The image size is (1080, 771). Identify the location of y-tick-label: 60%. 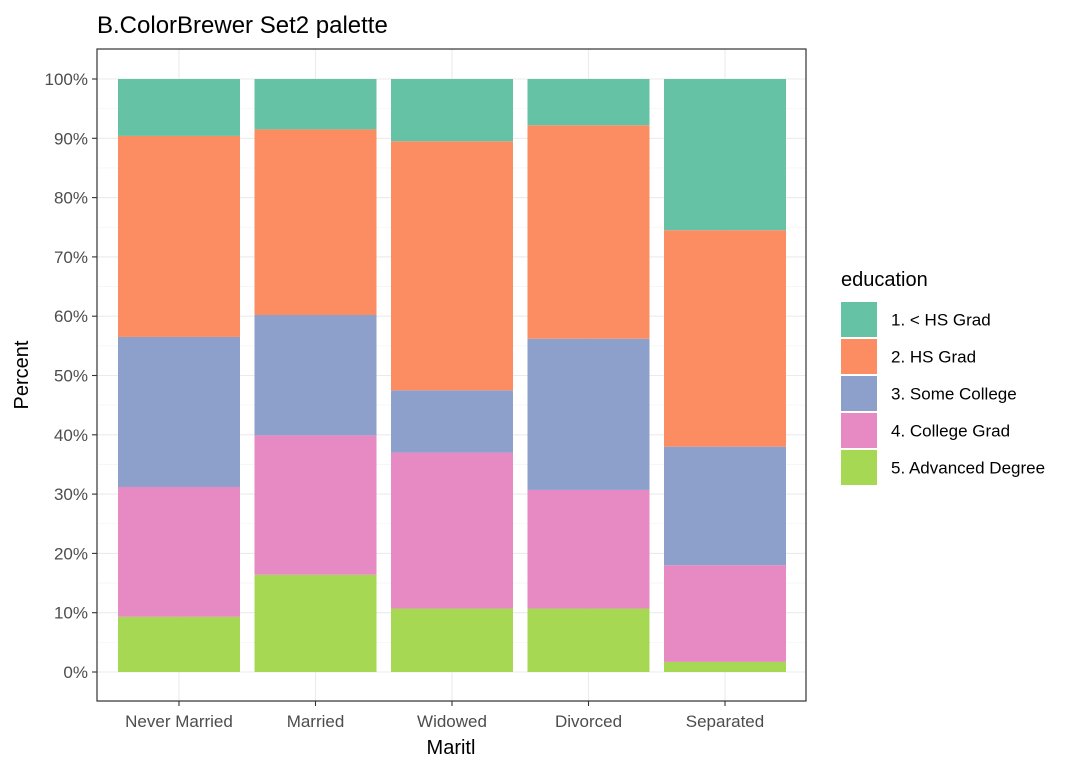
(71, 316).